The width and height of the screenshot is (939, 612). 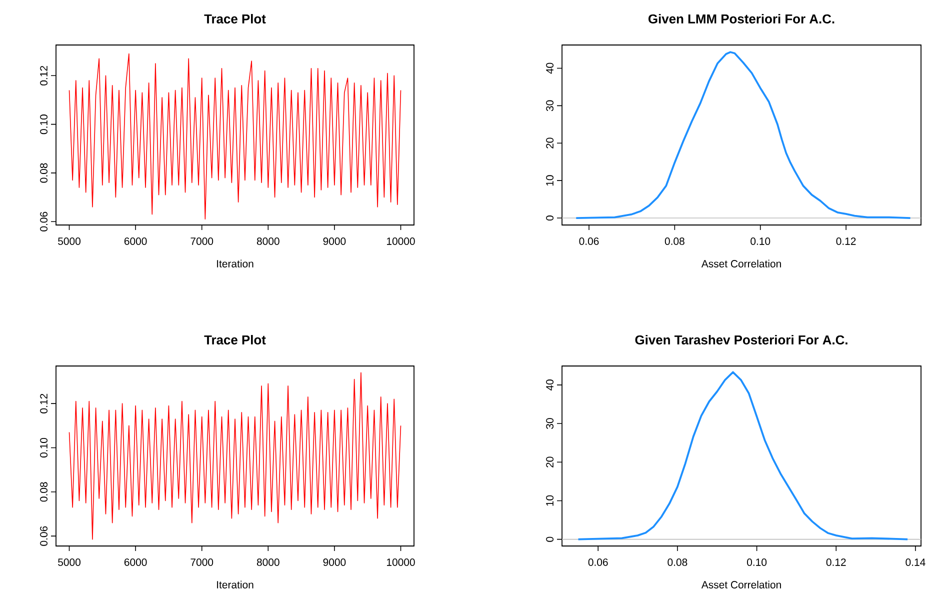 I want to click on x-tick-label: 0.14, so click(x=916, y=562).